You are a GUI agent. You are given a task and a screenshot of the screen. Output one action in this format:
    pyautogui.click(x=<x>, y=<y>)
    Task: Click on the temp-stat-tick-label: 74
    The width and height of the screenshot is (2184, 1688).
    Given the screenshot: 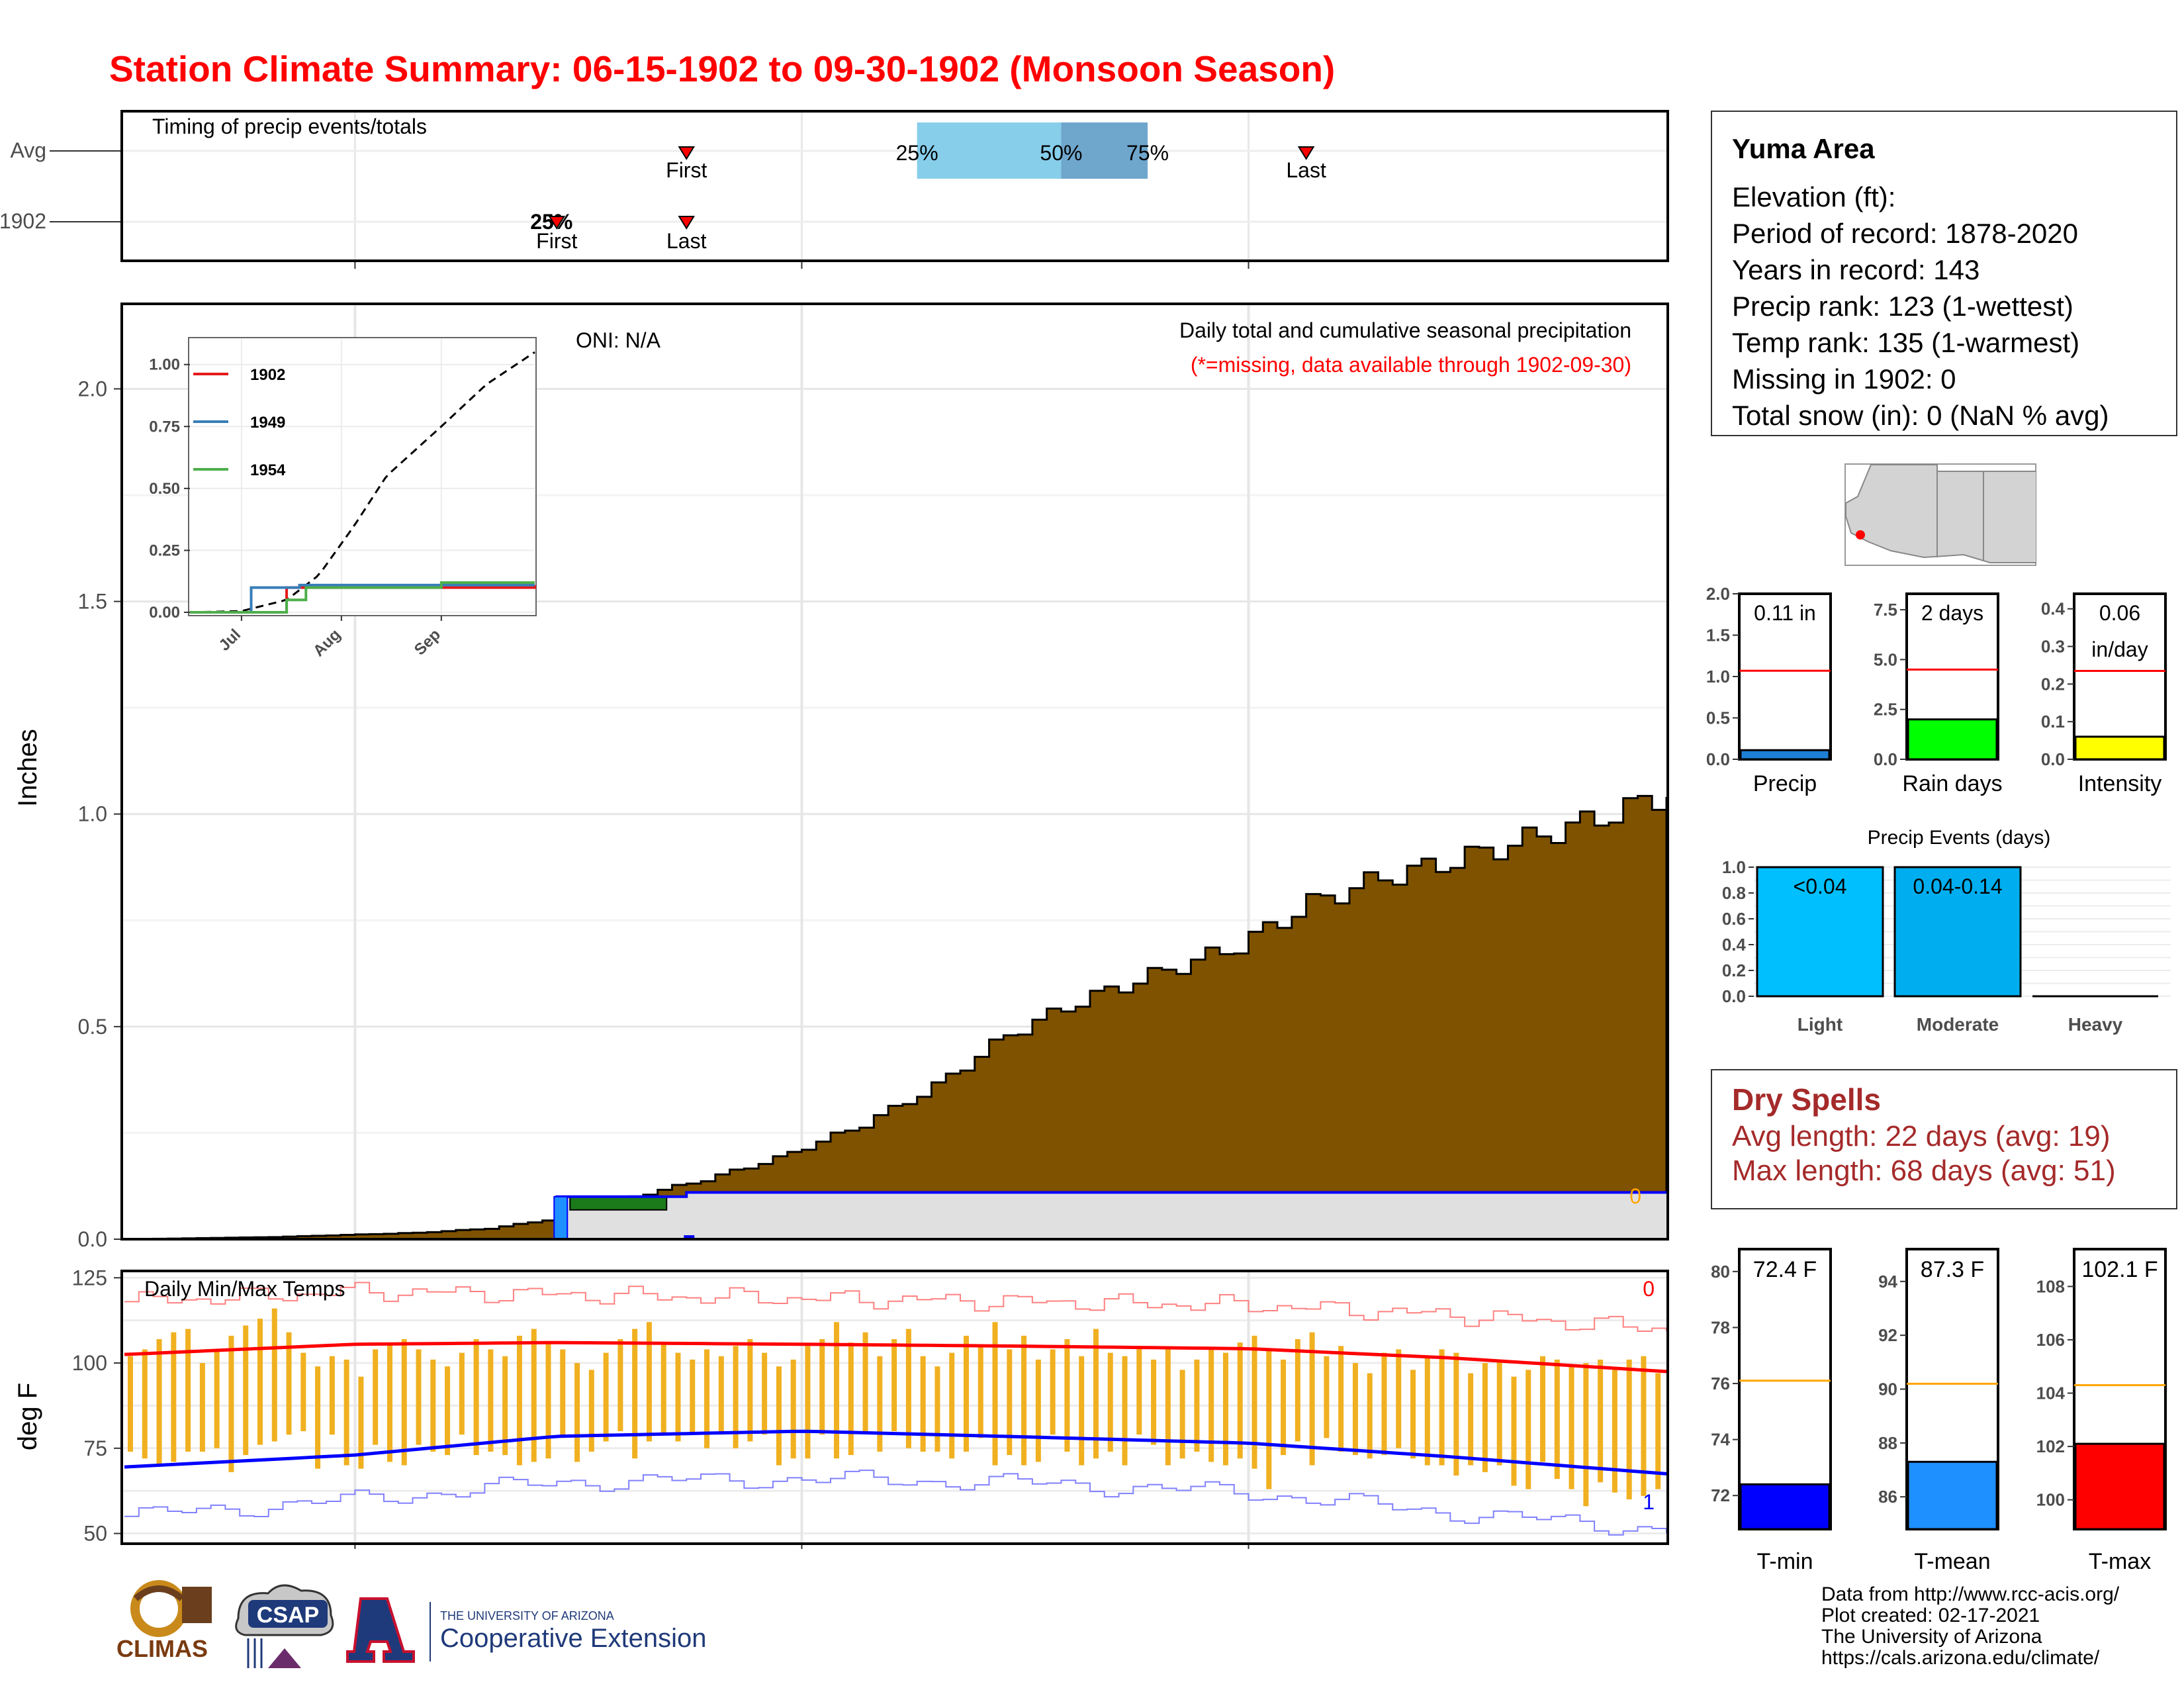 What is the action you would take?
    pyautogui.click(x=1720, y=1440)
    